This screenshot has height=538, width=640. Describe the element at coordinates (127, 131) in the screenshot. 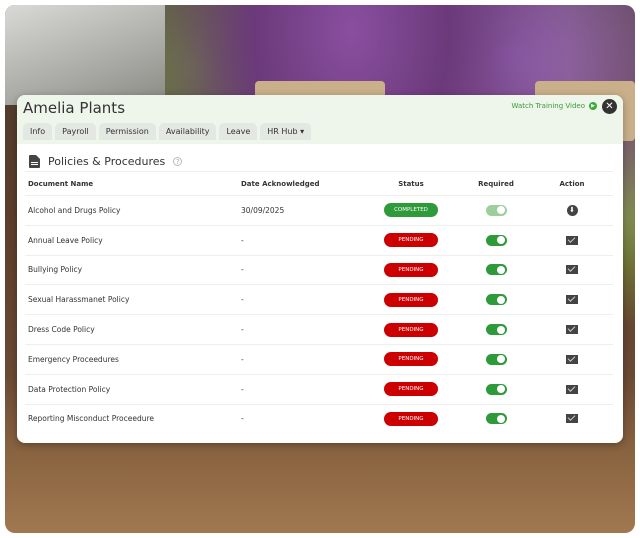

I see `tab-permission: Permission` at that location.